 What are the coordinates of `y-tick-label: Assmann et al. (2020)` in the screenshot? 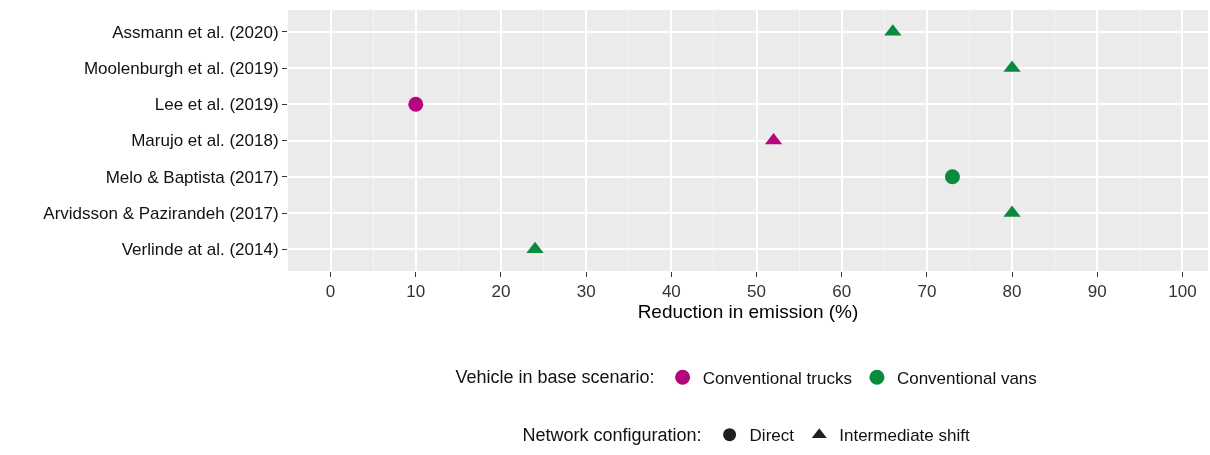 It's located at (195, 32).